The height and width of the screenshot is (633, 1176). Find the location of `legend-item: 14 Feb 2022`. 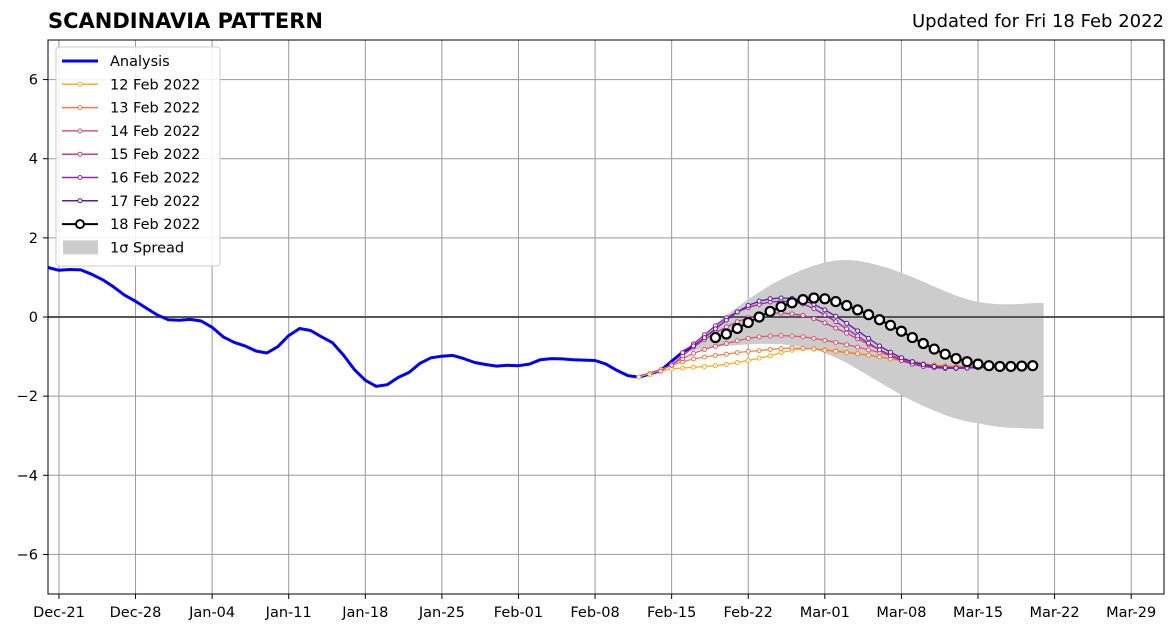

legend-item: 14 Feb 2022 is located at coordinates (131, 132).